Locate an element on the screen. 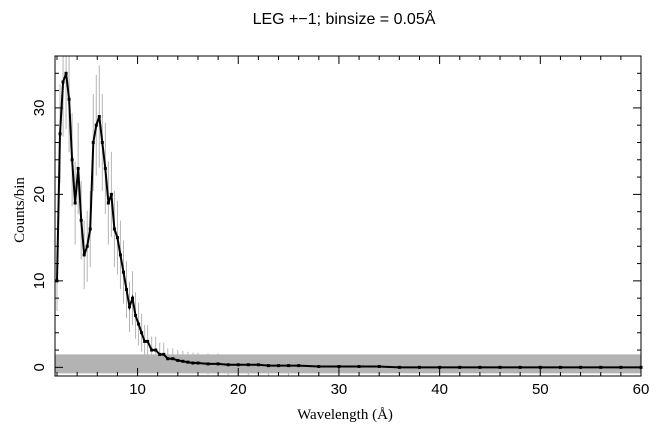 The width and height of the screenshot is (661, 435). y-tick-label: 30 is located at coordinates (39, 108).